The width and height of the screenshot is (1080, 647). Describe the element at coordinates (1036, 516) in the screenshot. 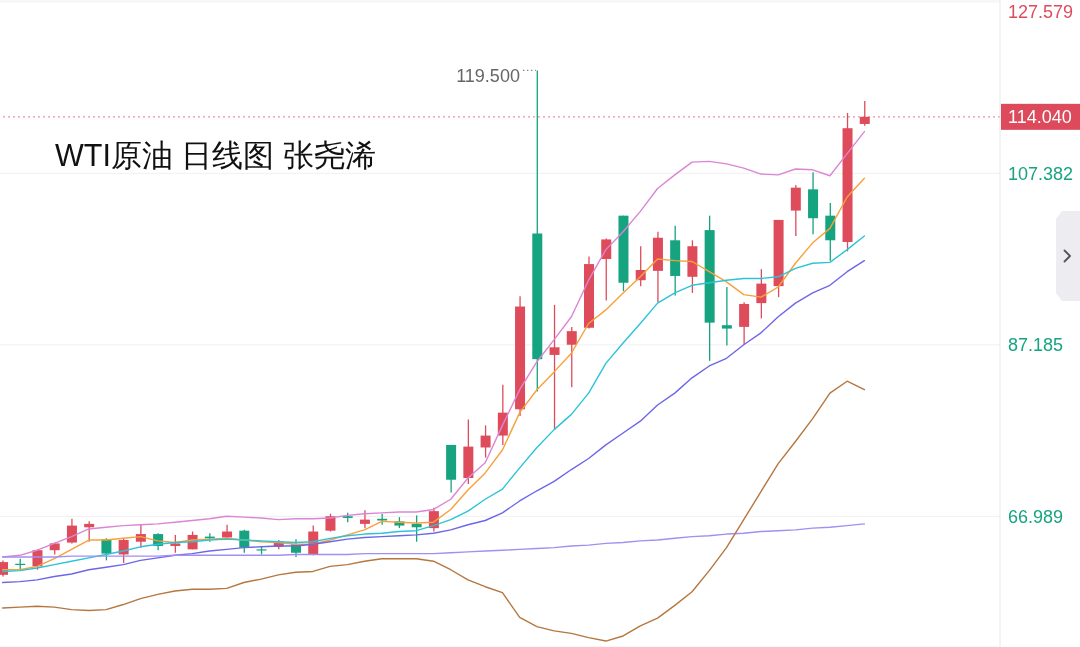

I see `y-tick-label: 66.989` at that location.